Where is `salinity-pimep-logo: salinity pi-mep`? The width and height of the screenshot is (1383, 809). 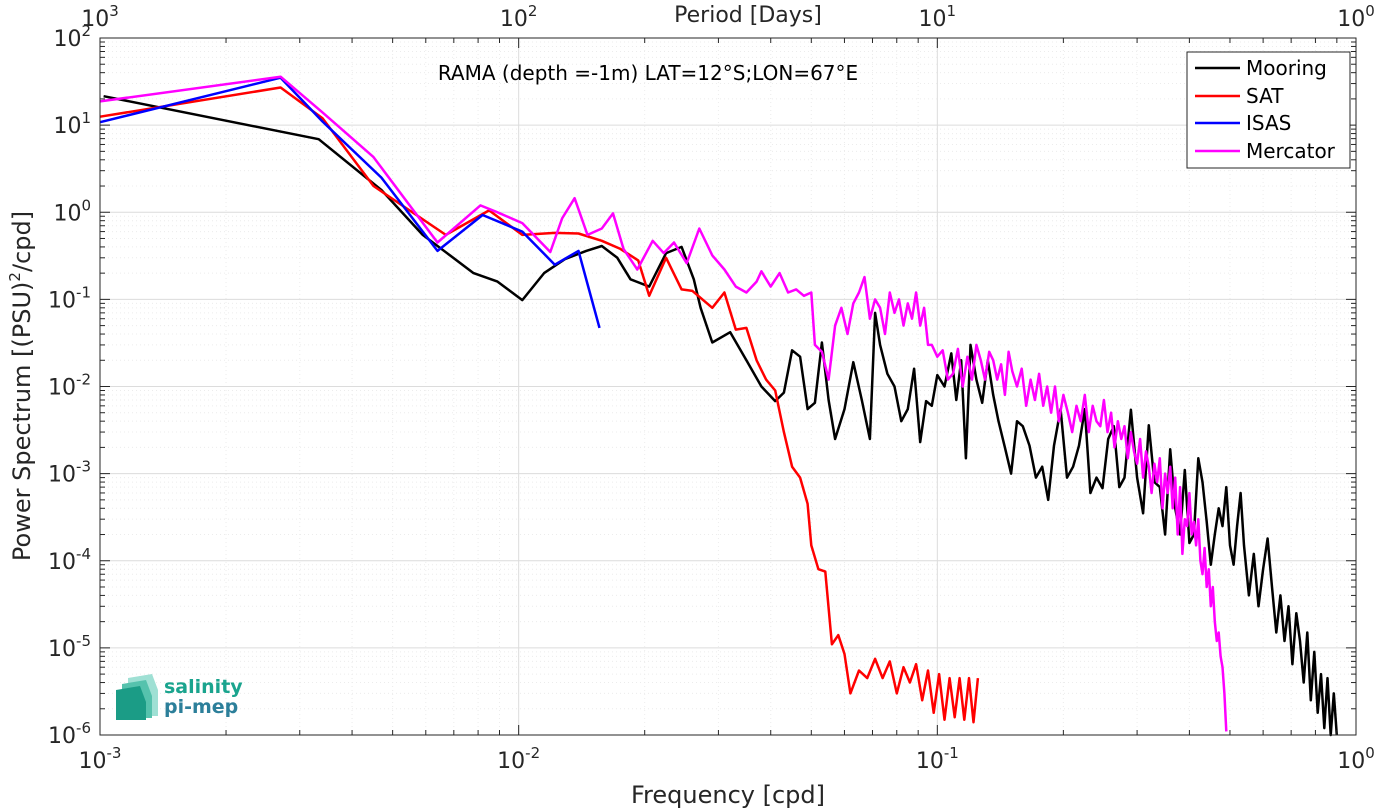 salinity-pimep-logo: salinity pi-mep is located at coordinates (179, 697).